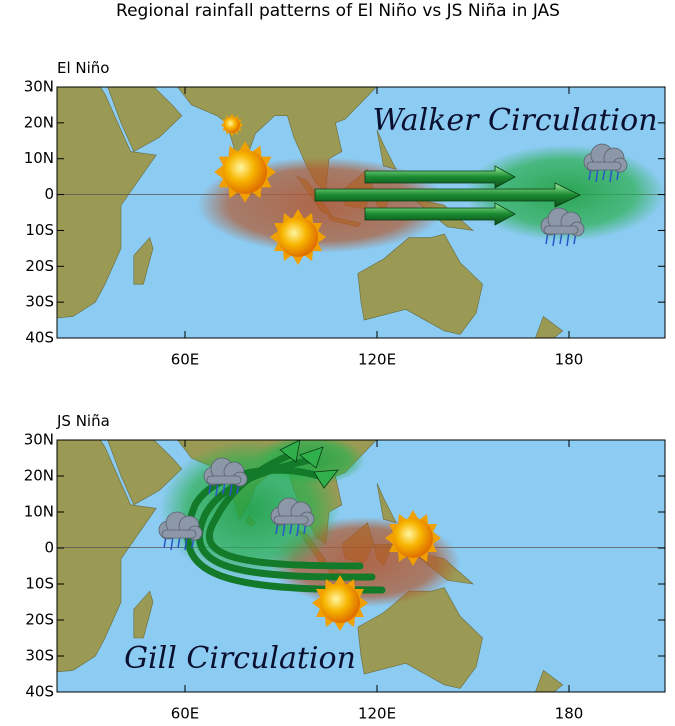 The height and width of the screenshot is (726, 675). I want to click on panel-title: El Niño, so click(83, 68).